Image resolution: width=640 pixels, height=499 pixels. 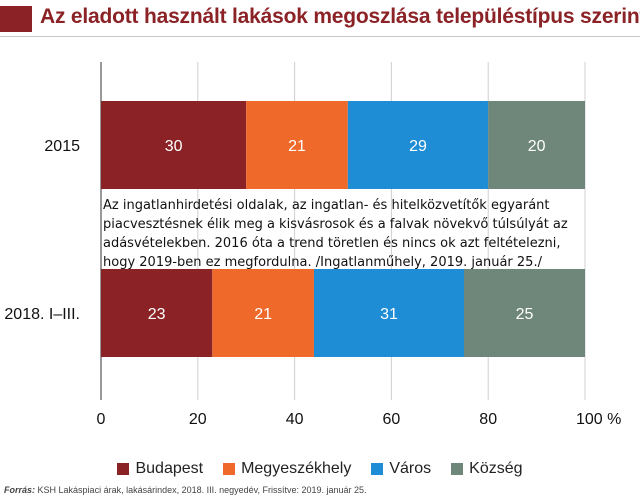 What do you see at coordinates (488, 419) in the screenshot?
I see `x-tick-label: 80` at bounding box center [488, 419].